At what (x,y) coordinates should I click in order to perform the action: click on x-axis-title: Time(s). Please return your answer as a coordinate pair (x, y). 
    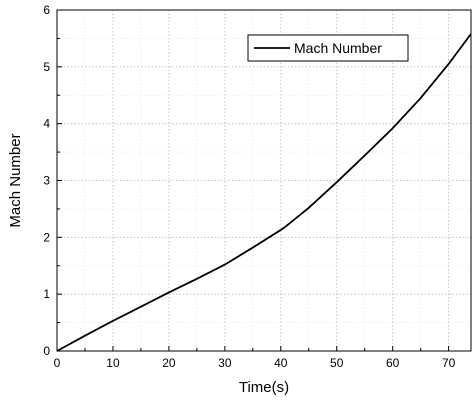
    Looking at the image, I should click on (264, 387).